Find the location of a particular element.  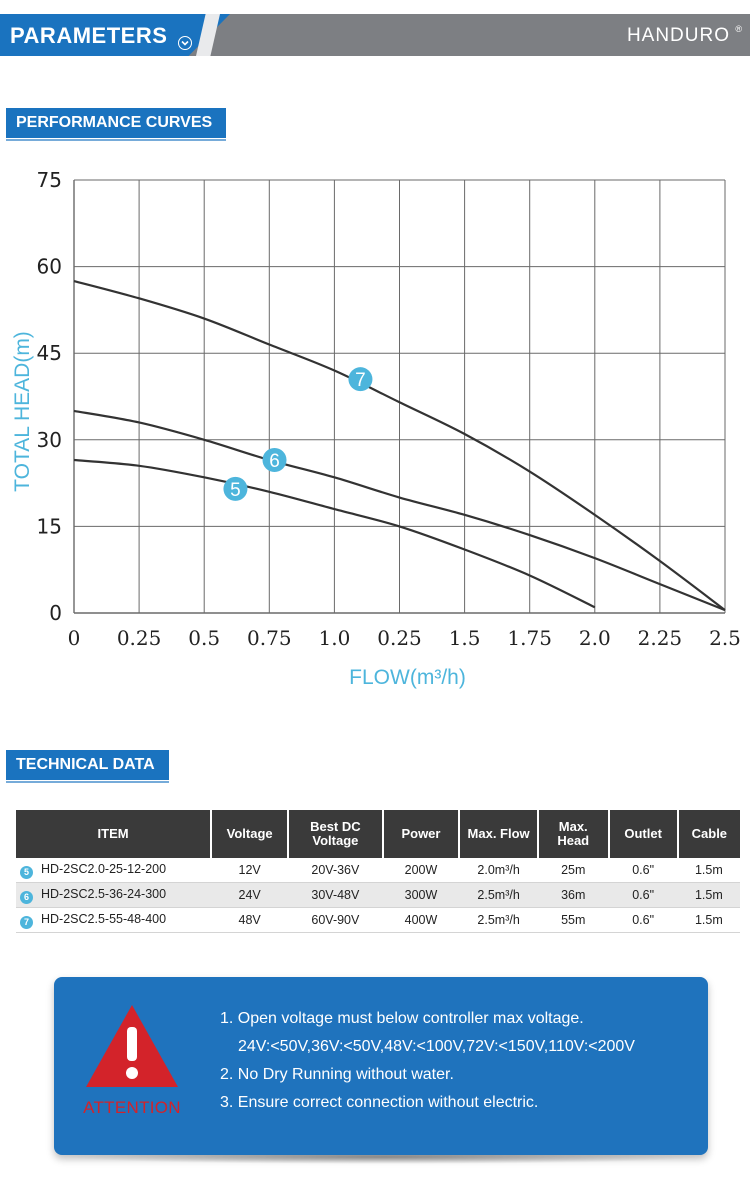

col-voltage: Voltage is located at coordinates (250, 834).